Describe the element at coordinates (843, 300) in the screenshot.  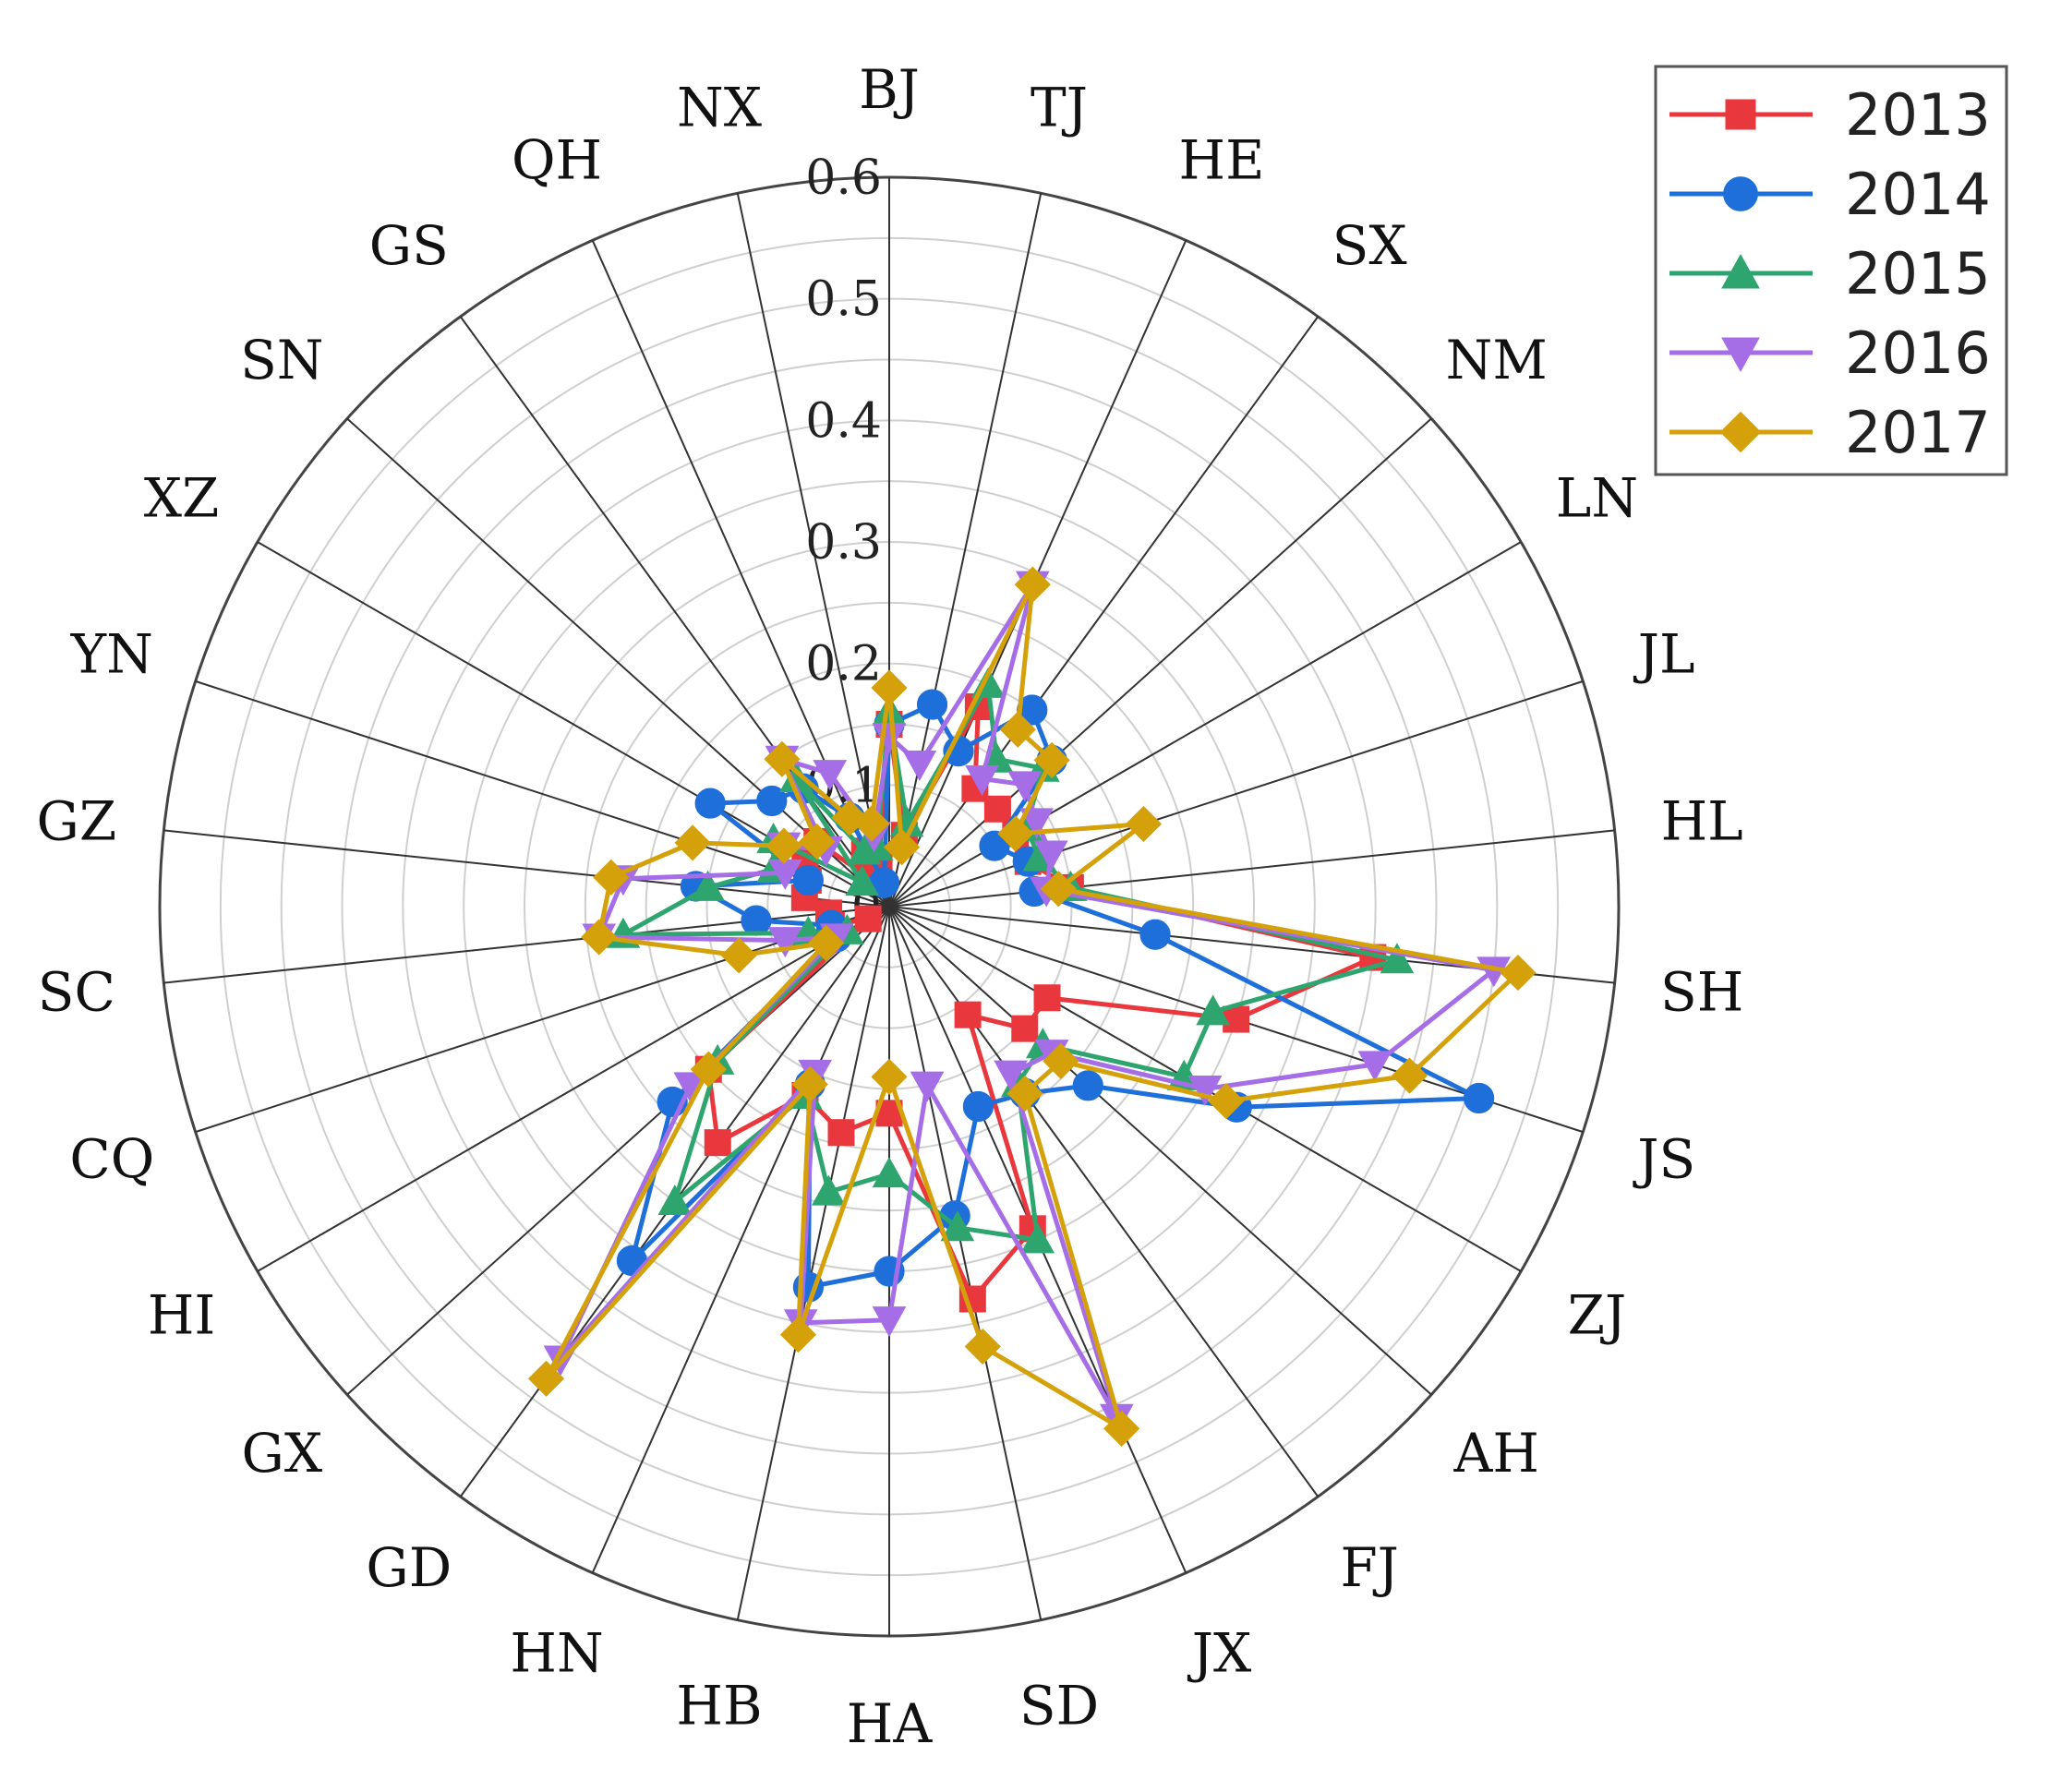
I see `radial-tick-label: 0.5` at that location.